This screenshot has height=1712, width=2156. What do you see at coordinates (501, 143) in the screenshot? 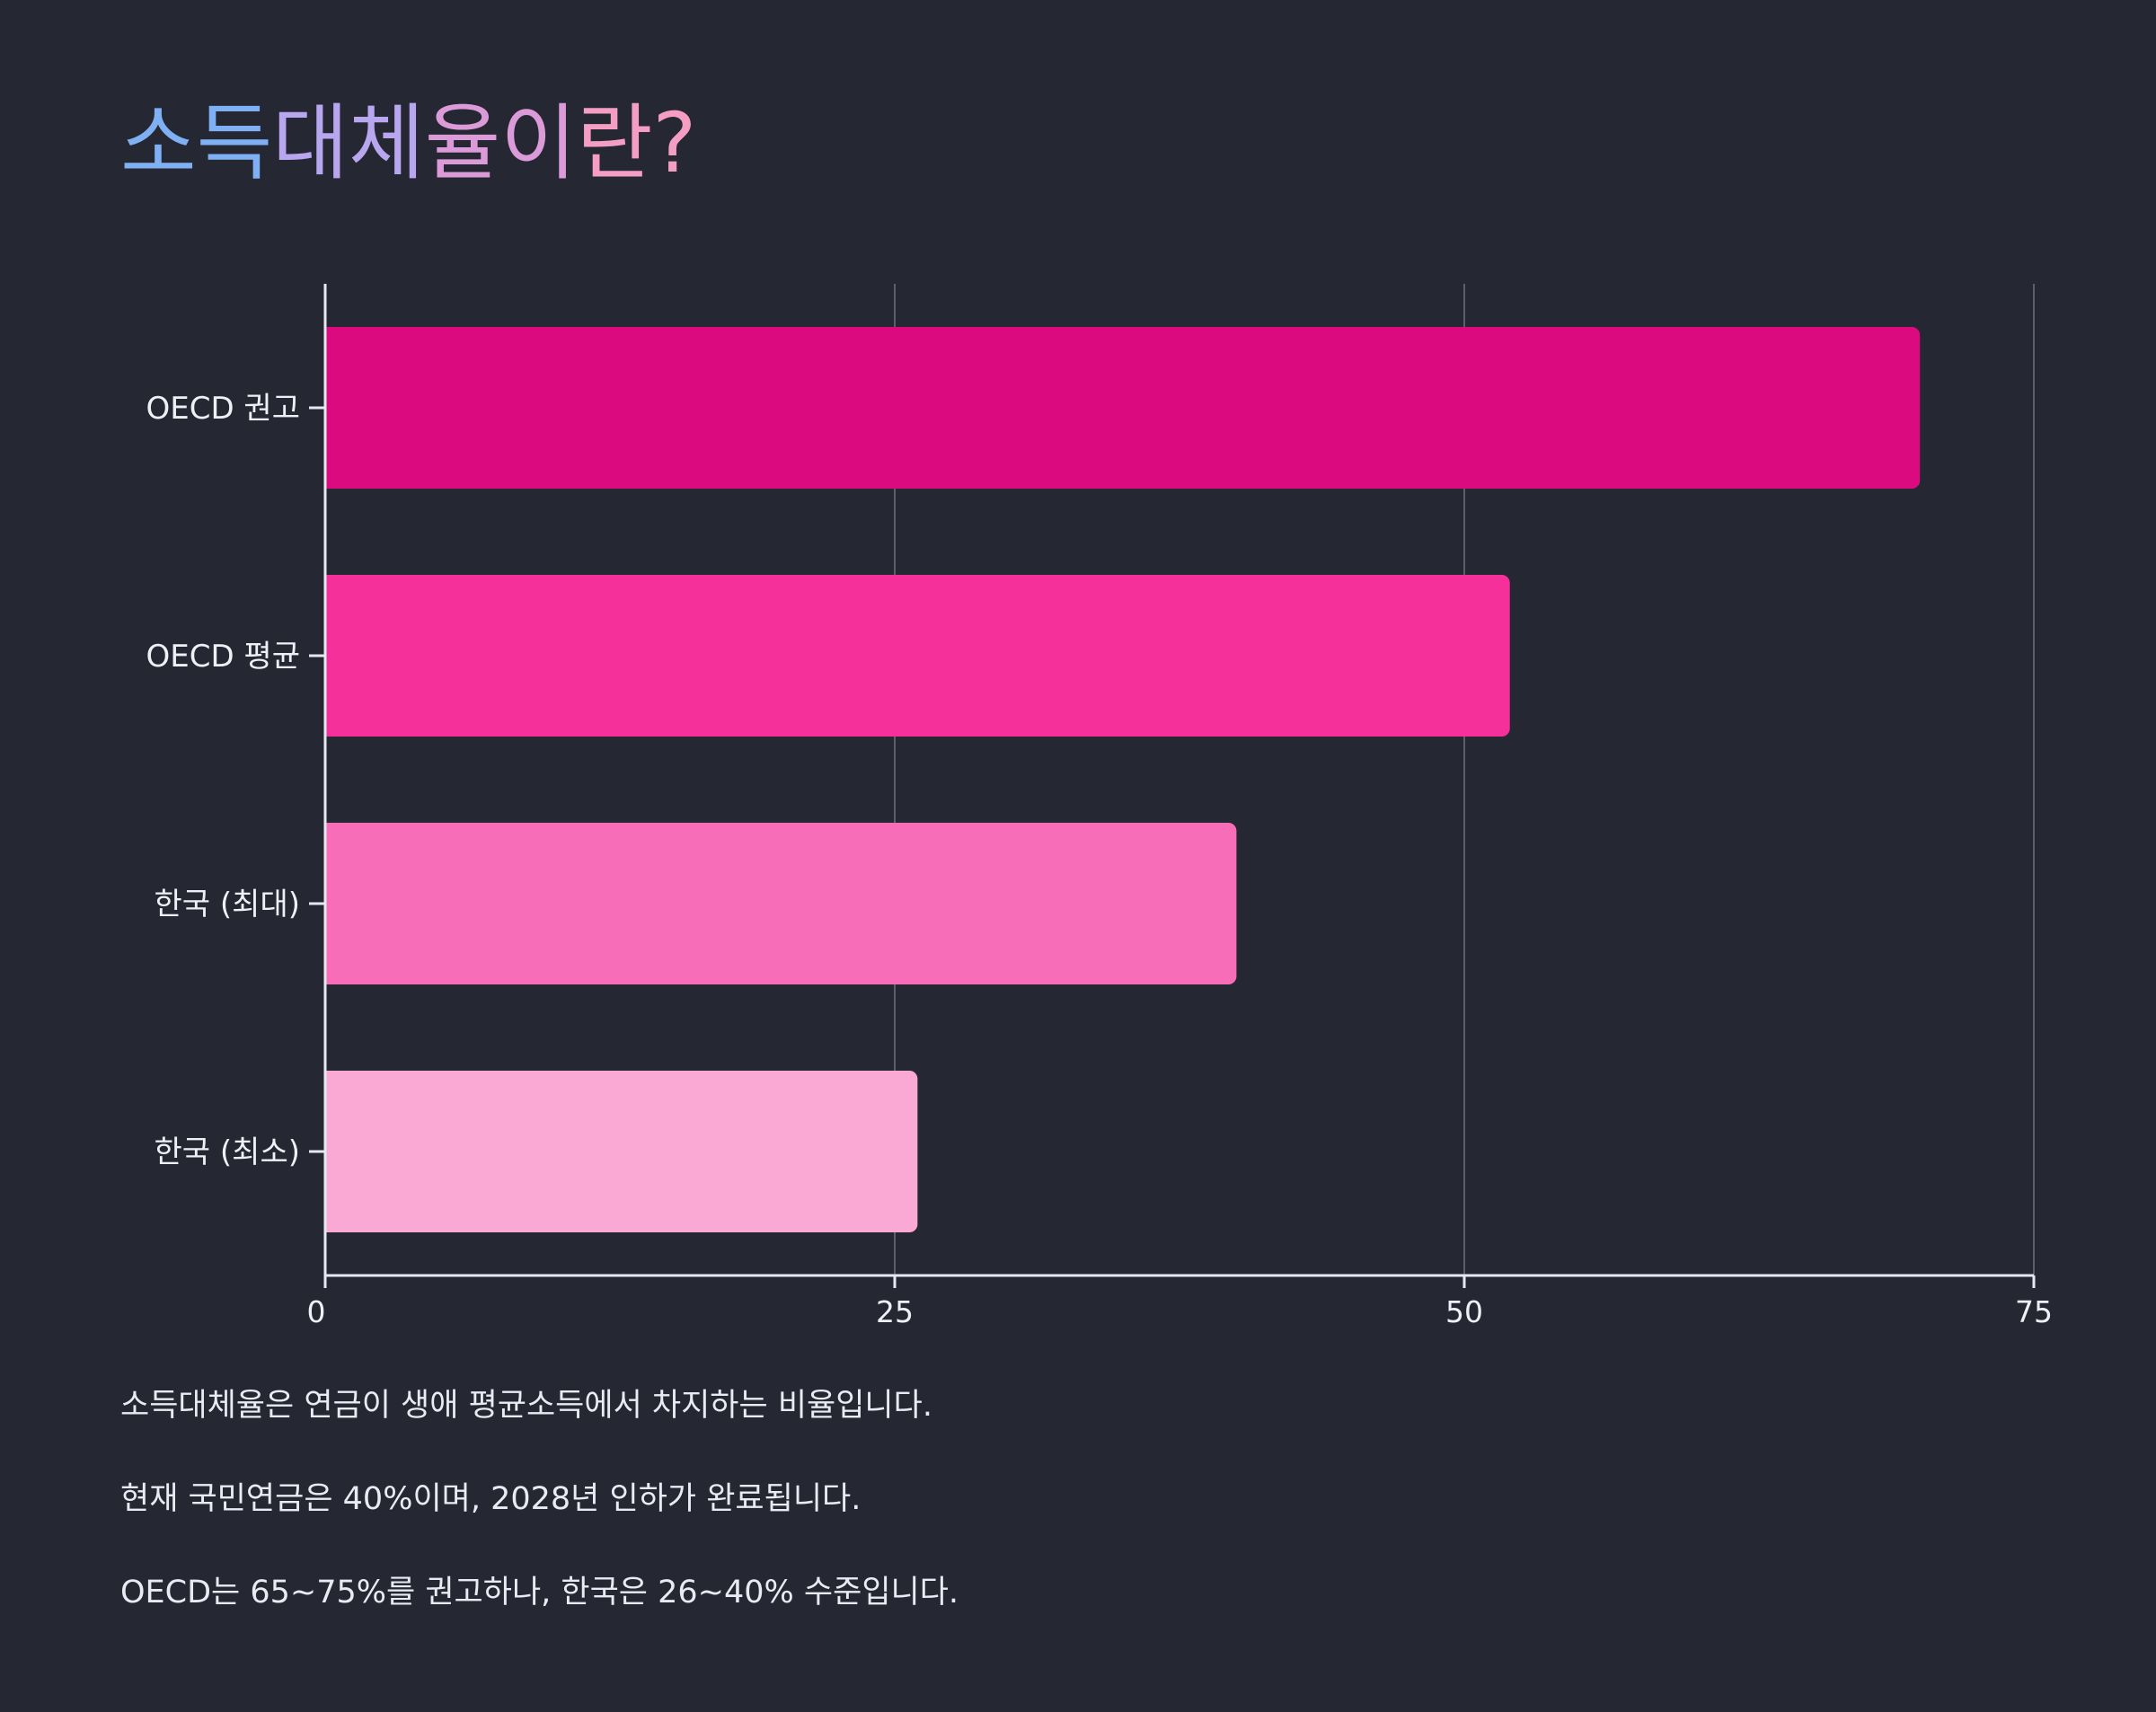
I see `title-part: 율이` at bounding box center [501, 143].